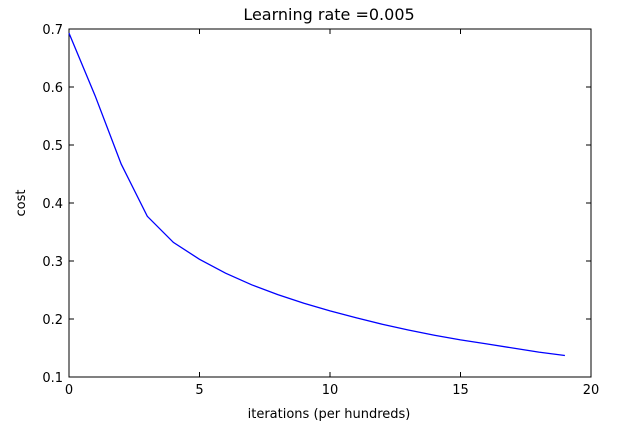  What do you see at coordinates (199, 390) in the screenshot?
I see `x-tick-label: 5` at bounding box center [199, 390].